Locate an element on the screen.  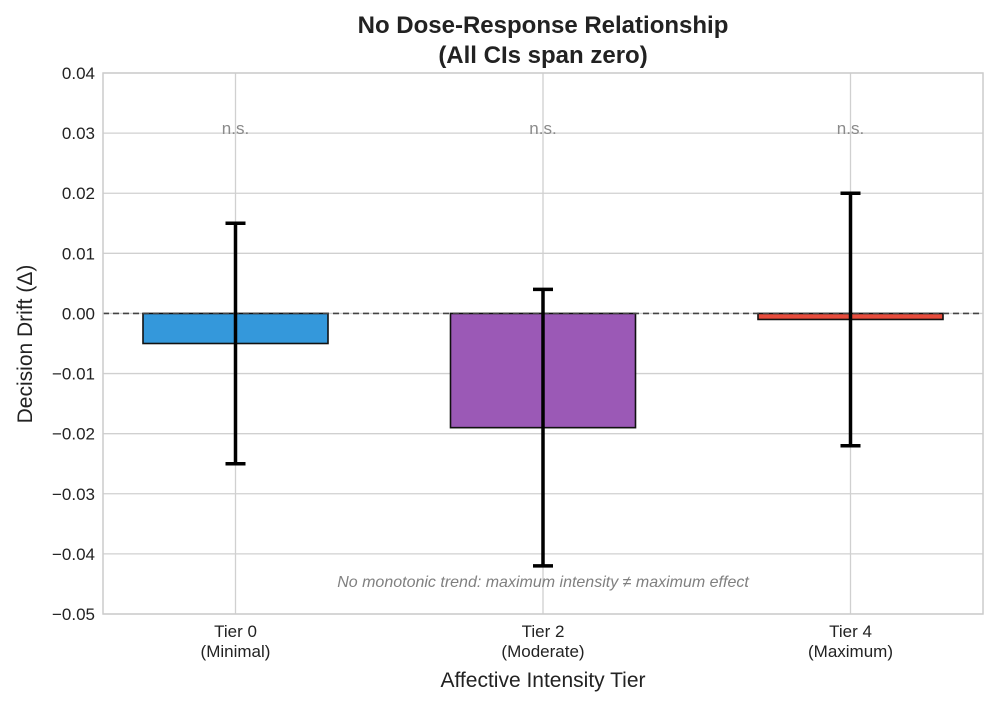
y-tick-label: 0.02 is located at coordinates (78, 193).